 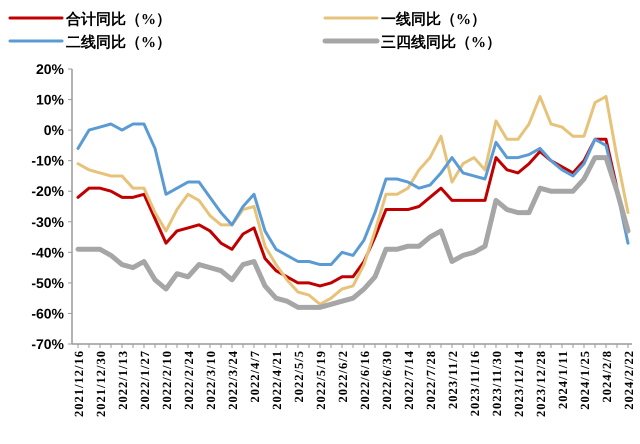 I want to click on y-tick-label: -10%, so click(x=48, y=160).